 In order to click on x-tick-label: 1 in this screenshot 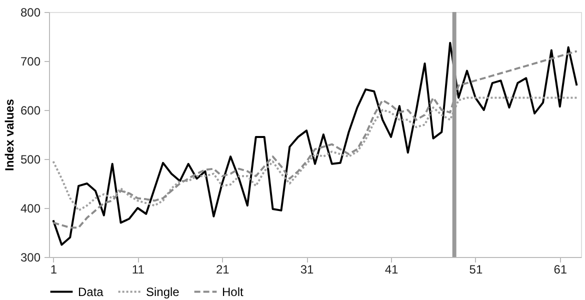, I will do `click(54, 269)`.